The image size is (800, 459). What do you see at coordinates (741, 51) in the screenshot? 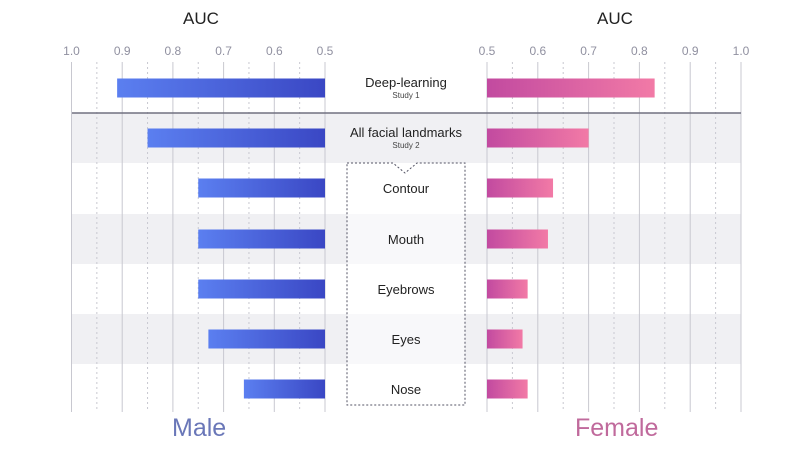
I see `right-tick-label: 1.0` at bounding box center [741, 51].